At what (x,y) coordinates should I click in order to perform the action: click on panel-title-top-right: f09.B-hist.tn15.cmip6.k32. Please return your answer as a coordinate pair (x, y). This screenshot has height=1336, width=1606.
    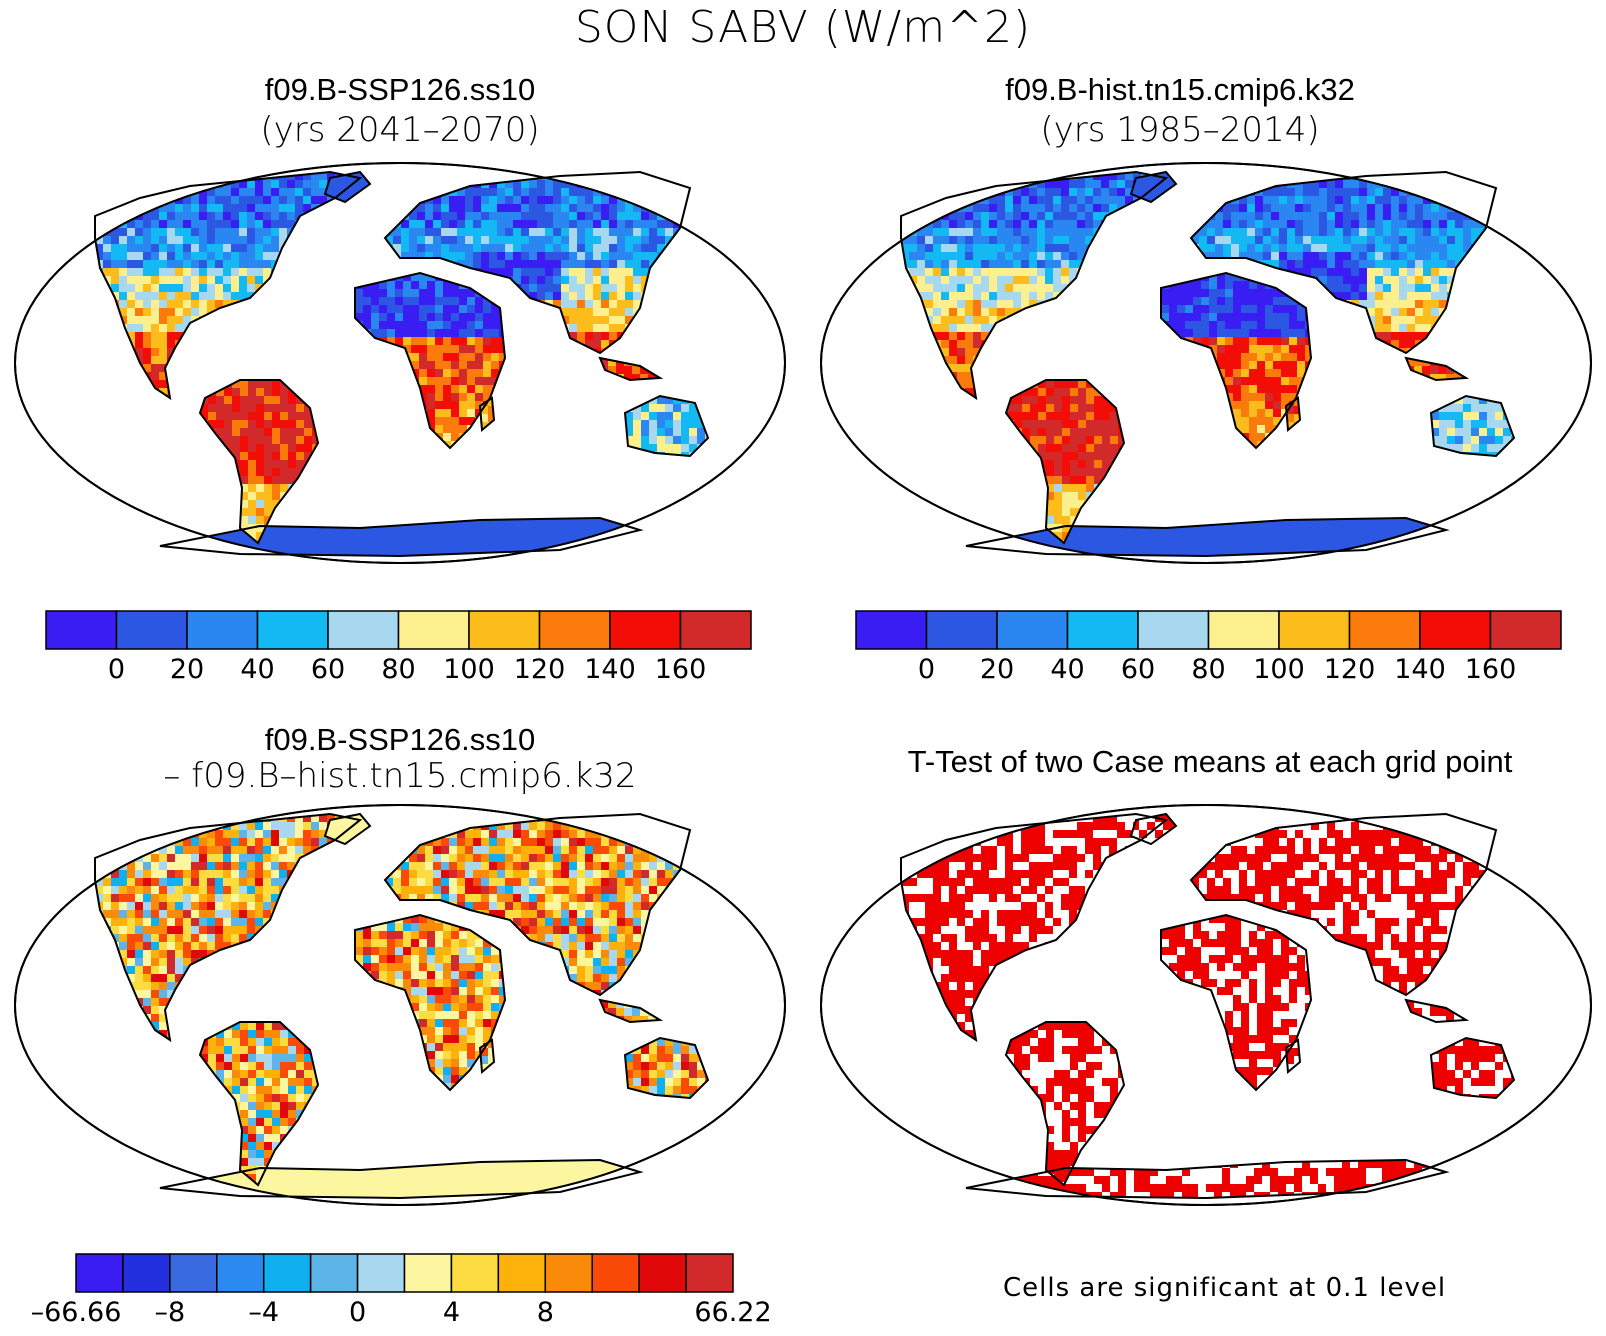
    Looking at the image, I should click on (1180, 90).